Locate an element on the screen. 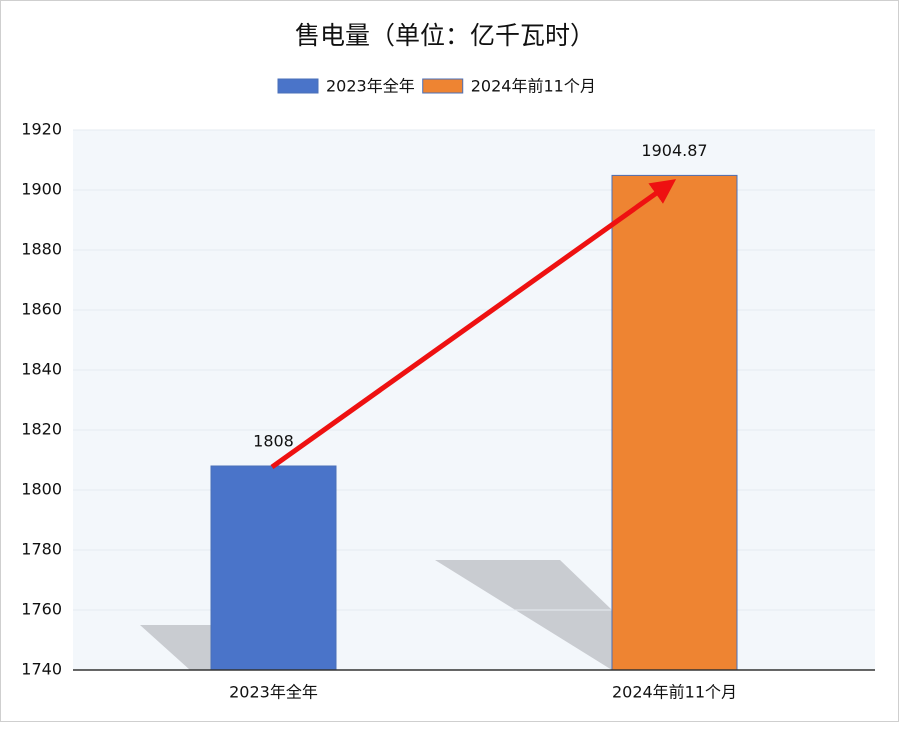 This screenshot has width=900, height=737. y-tick-label: 1880 is located at coordinates (41, 249).